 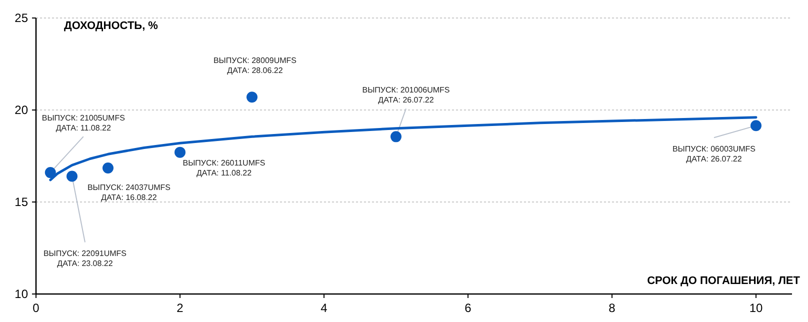 What do you see at coordinates (324, 308) in the screenshot?
I see `x-tick-label: 4` at bounding box center [324, 308].